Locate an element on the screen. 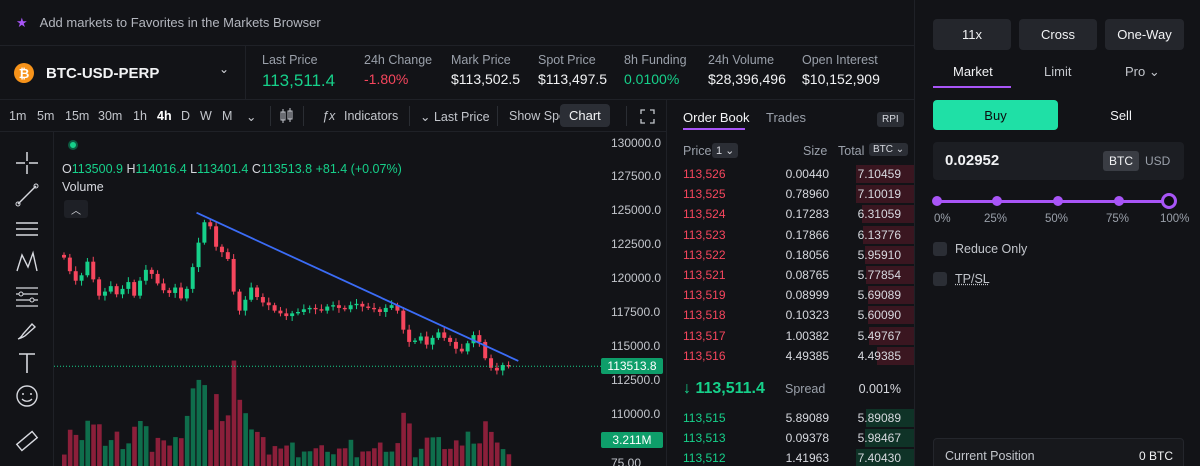  bid-row: 113,512 1.41963 7.40430 is located at coordinates (791, 457).